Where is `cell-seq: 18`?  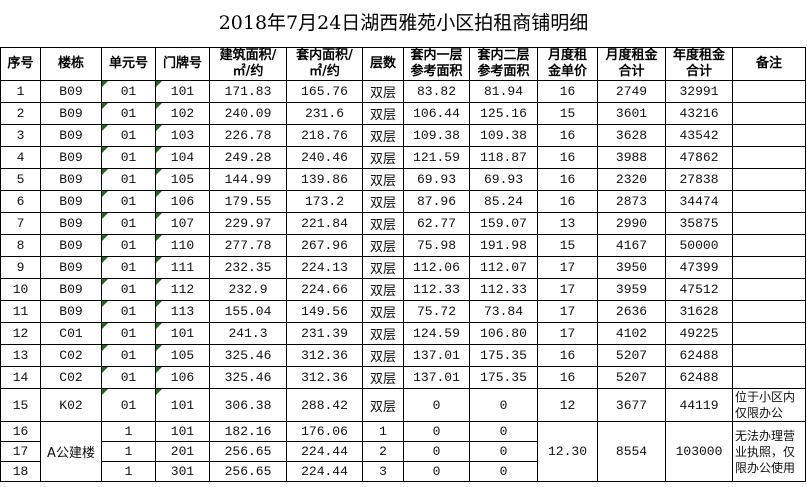 cell-seq: 18 is located at coordinates (20, 471).